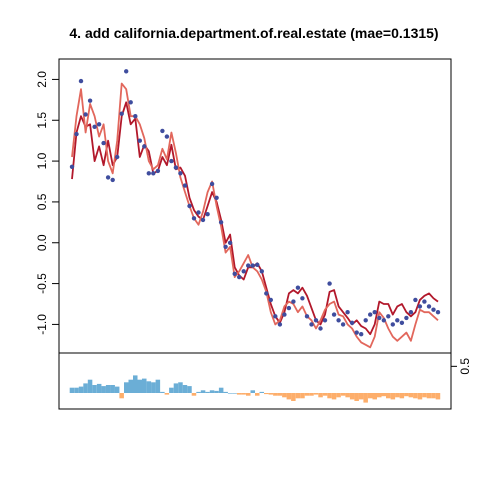 This screenshot has width=480, height=480. I want to click on main-y-axis: -1.0 -0.5 0.0 0.5 1.0 1.5 2.0, so click(47, 203).